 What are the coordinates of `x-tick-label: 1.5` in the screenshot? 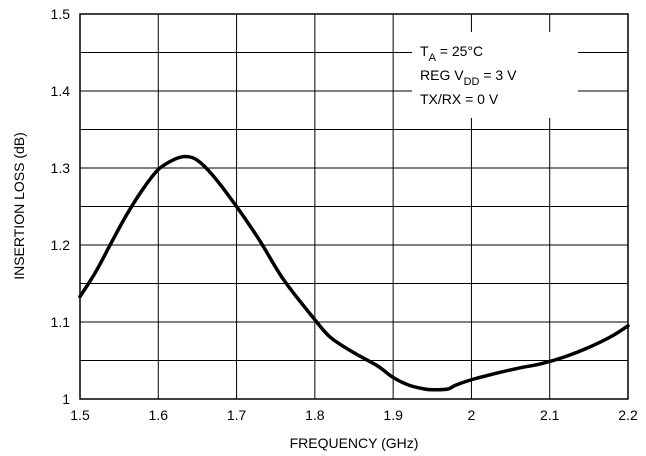 It's located at (80, 415).